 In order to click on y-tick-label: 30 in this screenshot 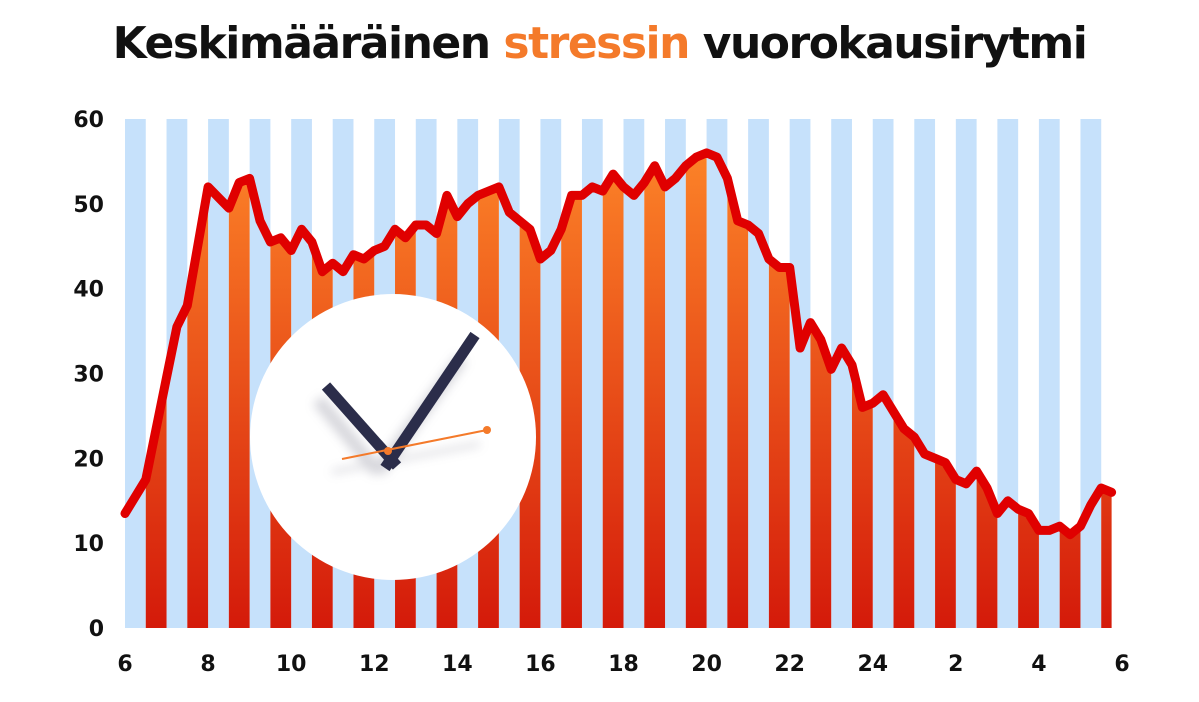, I will do `click(88, 375)`.